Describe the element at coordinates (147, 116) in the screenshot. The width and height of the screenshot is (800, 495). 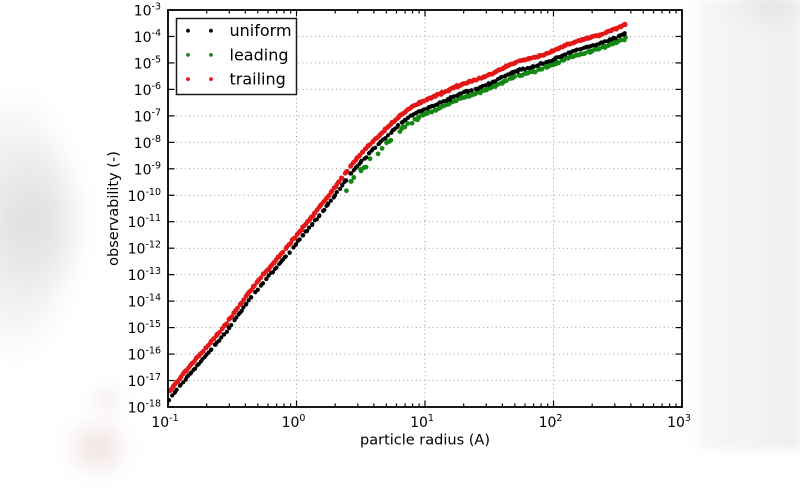
I see `y-tick-label: 10⁻⁷` at that location.